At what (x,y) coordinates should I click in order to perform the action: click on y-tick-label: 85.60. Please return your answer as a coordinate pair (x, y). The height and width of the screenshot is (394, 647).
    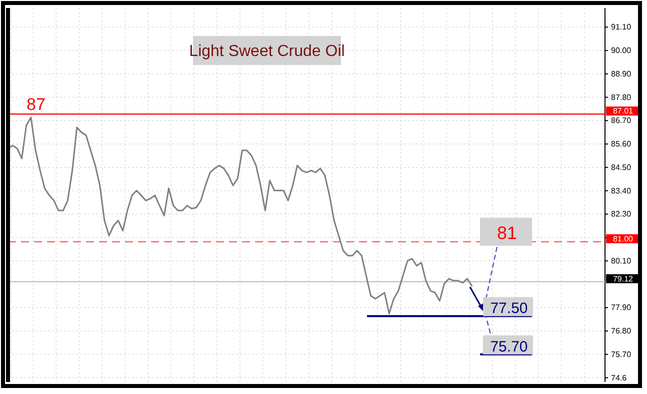
    Looking at the image, I should click on (621, 144).